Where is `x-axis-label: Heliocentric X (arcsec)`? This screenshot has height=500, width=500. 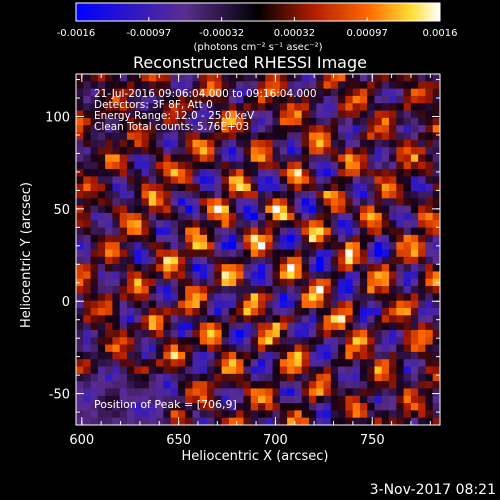 x-axis-label: Heliocentric X (arcsec) is located at coordinates (255, 456).